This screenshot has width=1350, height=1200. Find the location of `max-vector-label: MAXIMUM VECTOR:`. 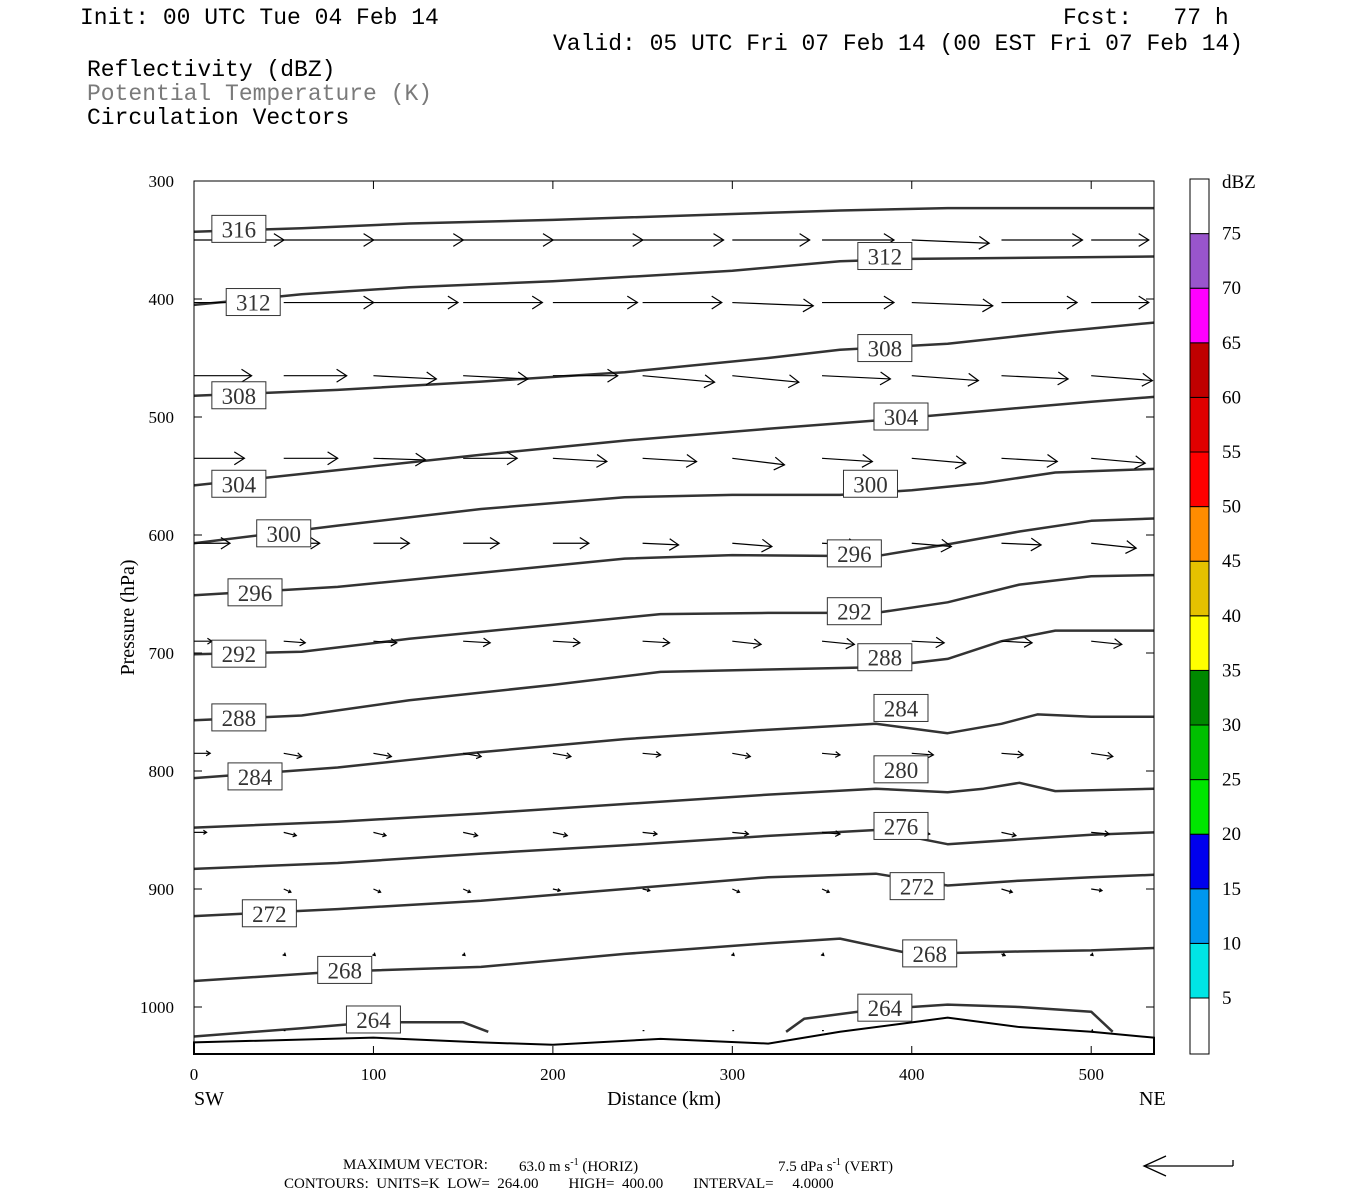

max-vector-label: MAXIMUM VECTOR: is located at coordinates (415, 1165).